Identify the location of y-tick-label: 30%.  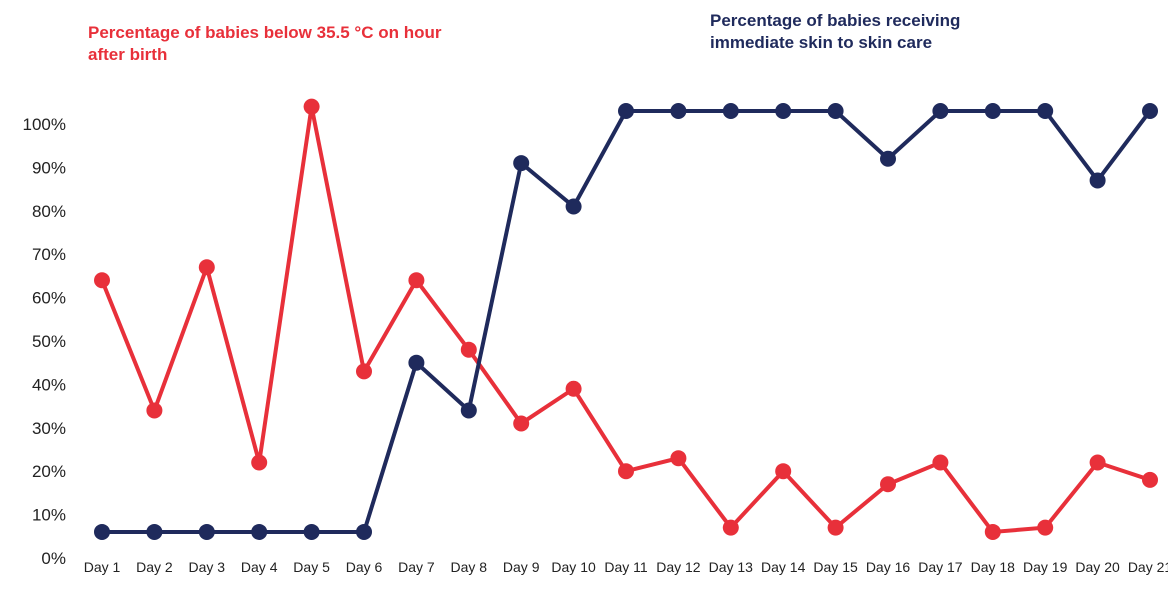
(49, 428).